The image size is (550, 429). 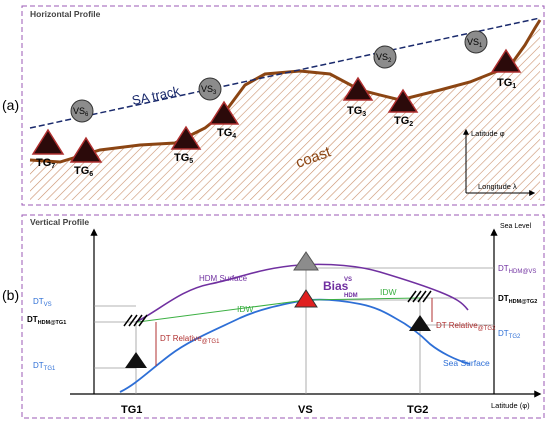 What do you see at coordinates (52, 323) in the screenshot?
I see `dt-hdm-tg1-sub: HDM@TG1` at bounding box center [52, 323].